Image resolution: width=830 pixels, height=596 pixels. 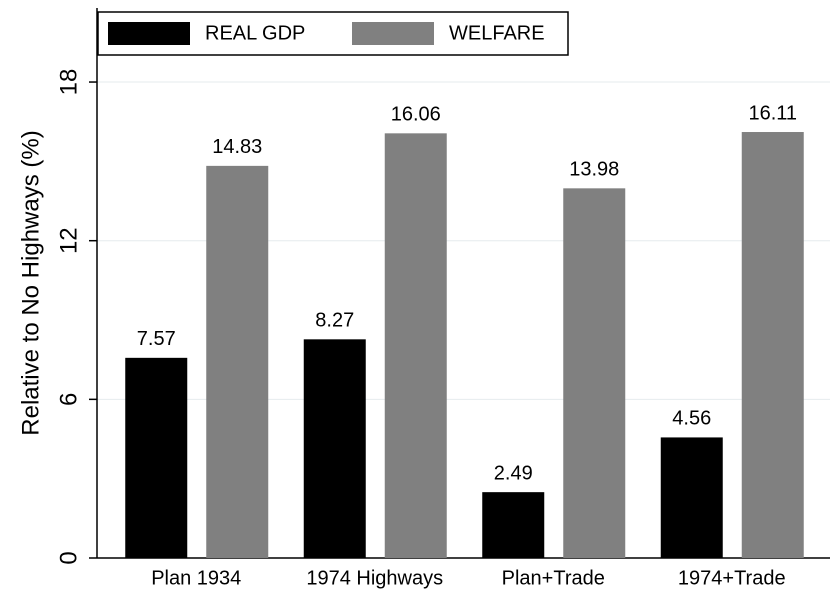 What do you see at coordinates (416, 115) in the screenshot?
I see `data-label: 16.06` at bounding box center [416, 115].